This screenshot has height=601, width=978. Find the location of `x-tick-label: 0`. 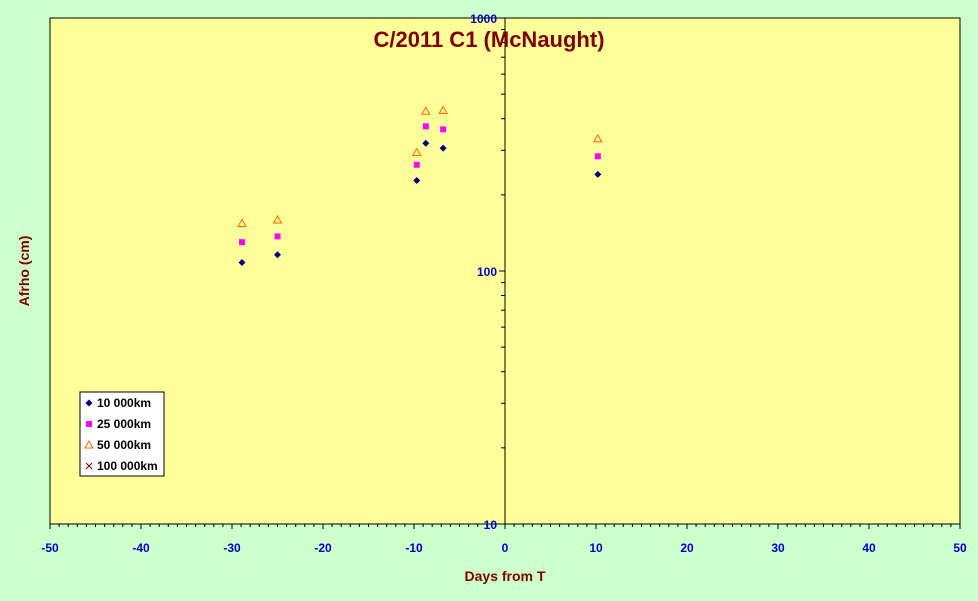

x-tick-label: 0 is located at coordinates (505, 548).